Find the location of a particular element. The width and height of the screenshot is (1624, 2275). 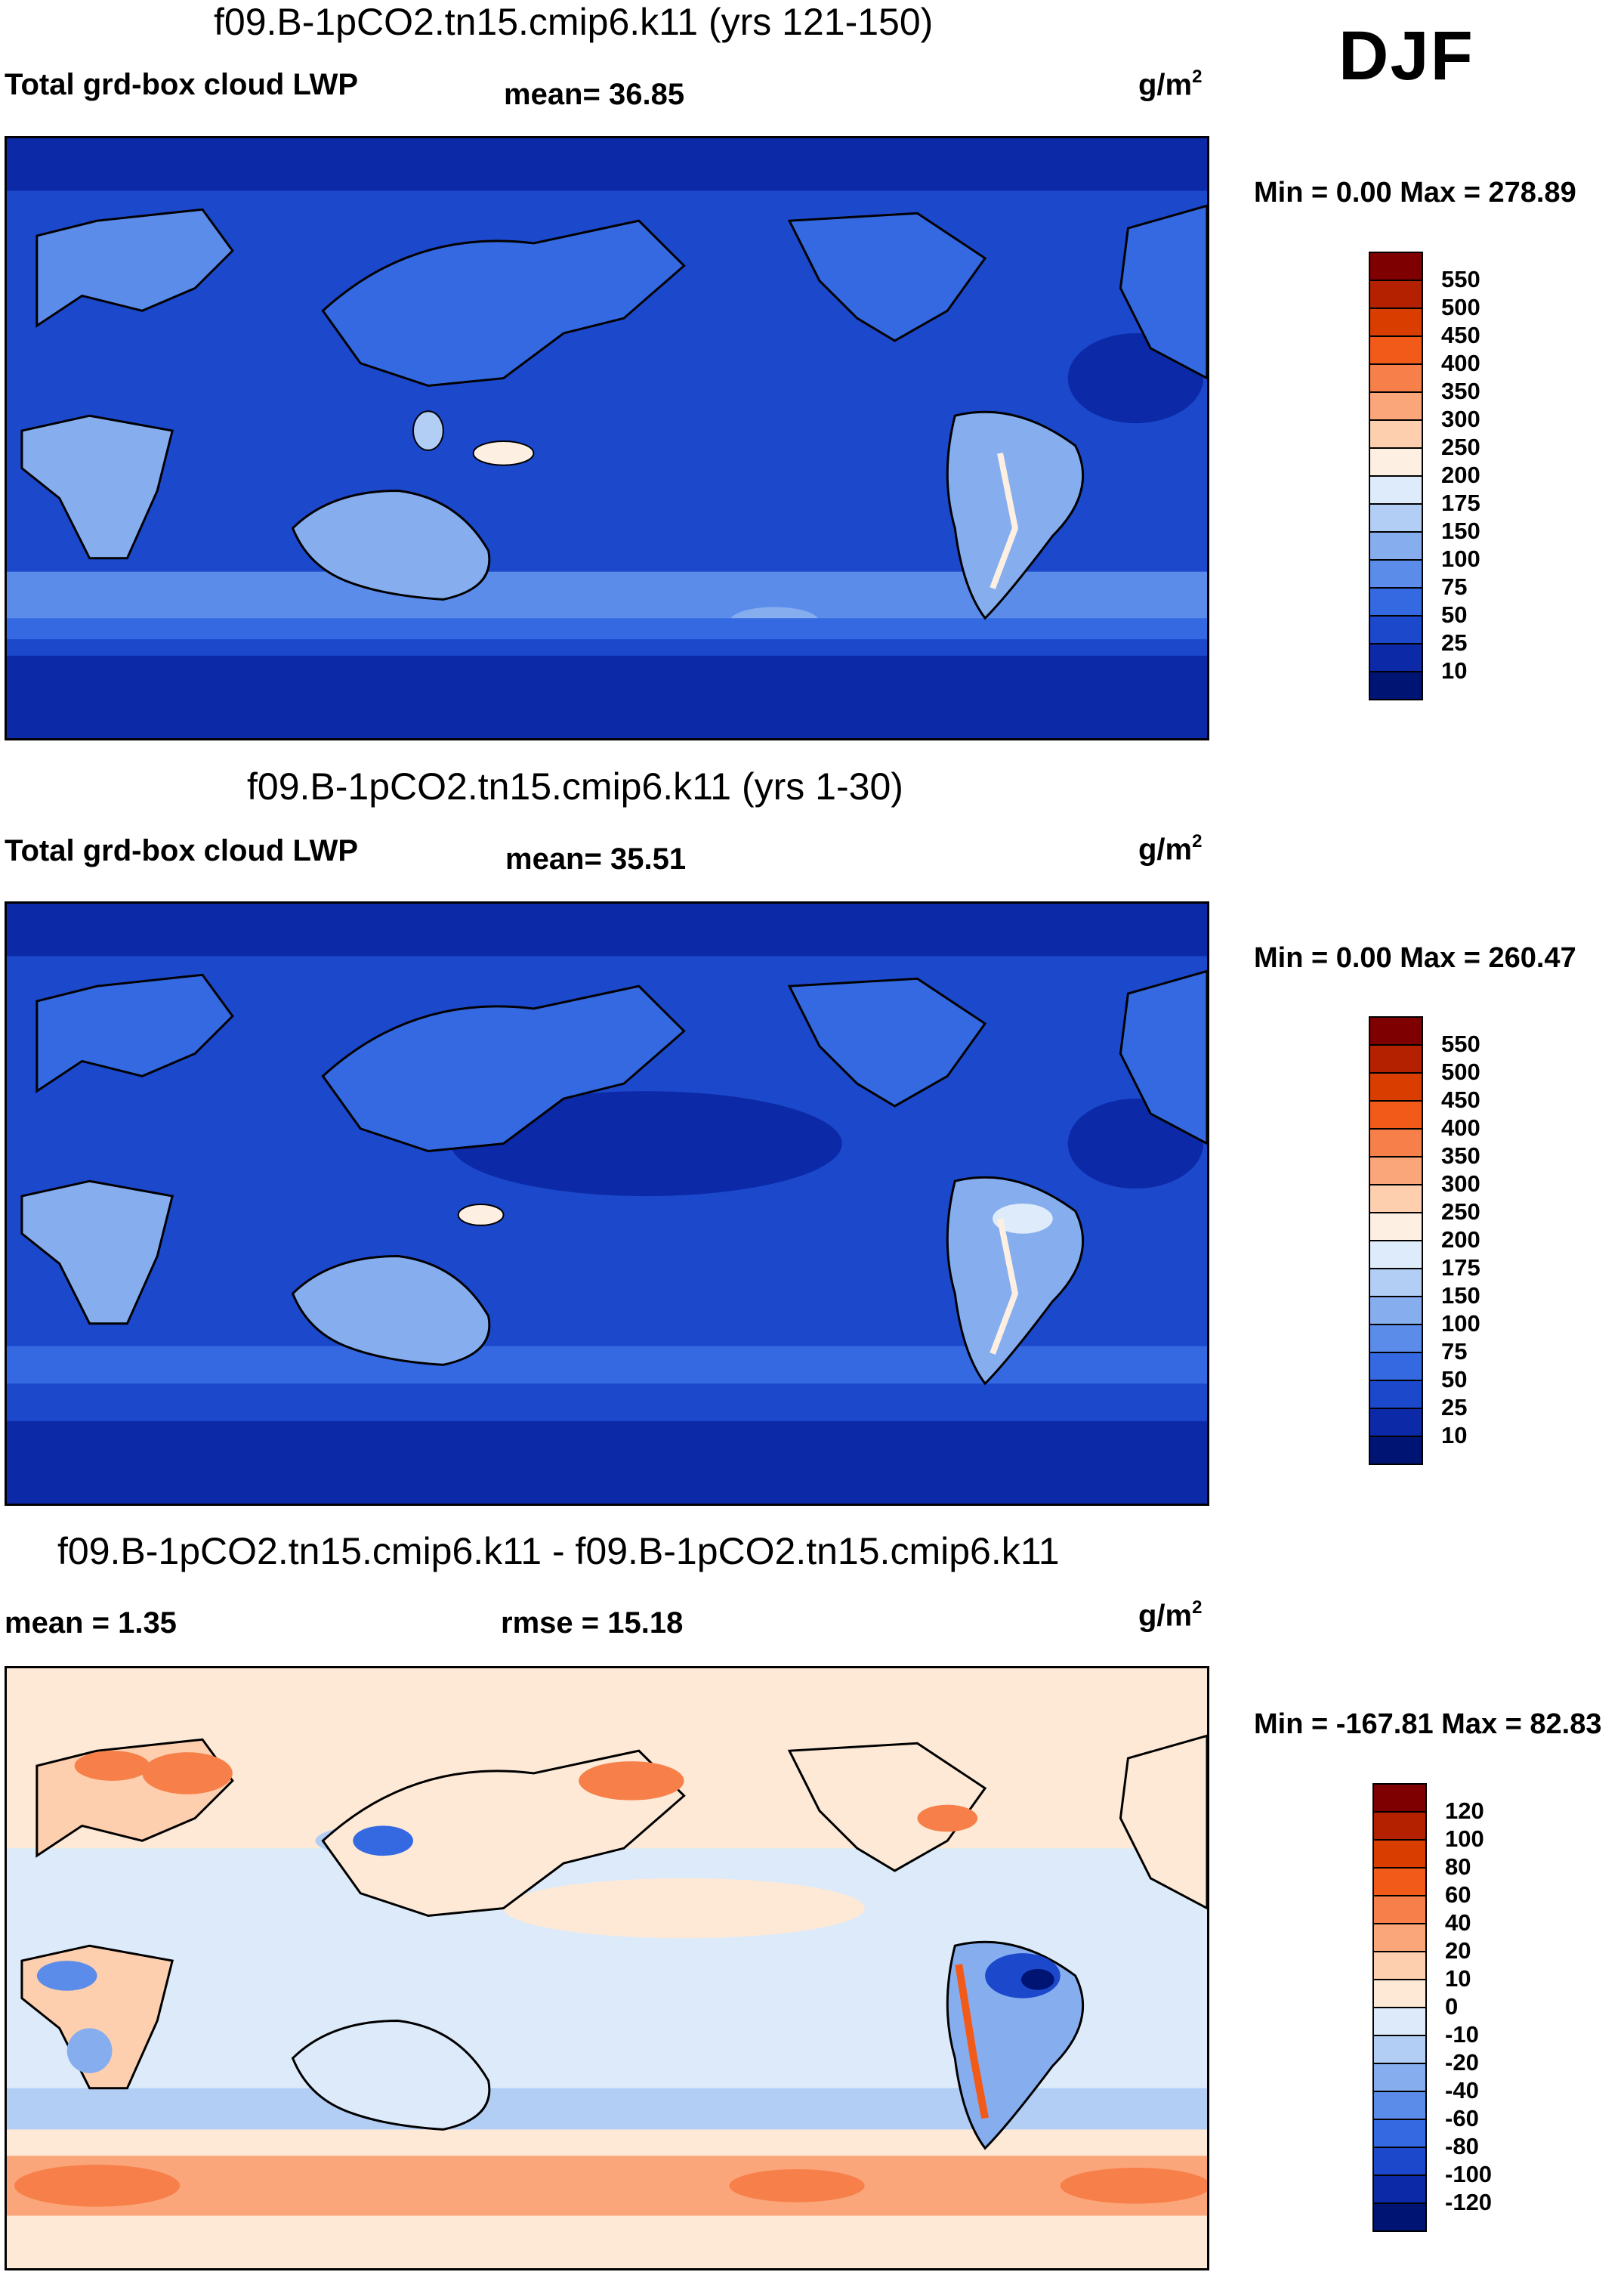

colorbar-label: 60 is located at coordinates (1458, 1894).